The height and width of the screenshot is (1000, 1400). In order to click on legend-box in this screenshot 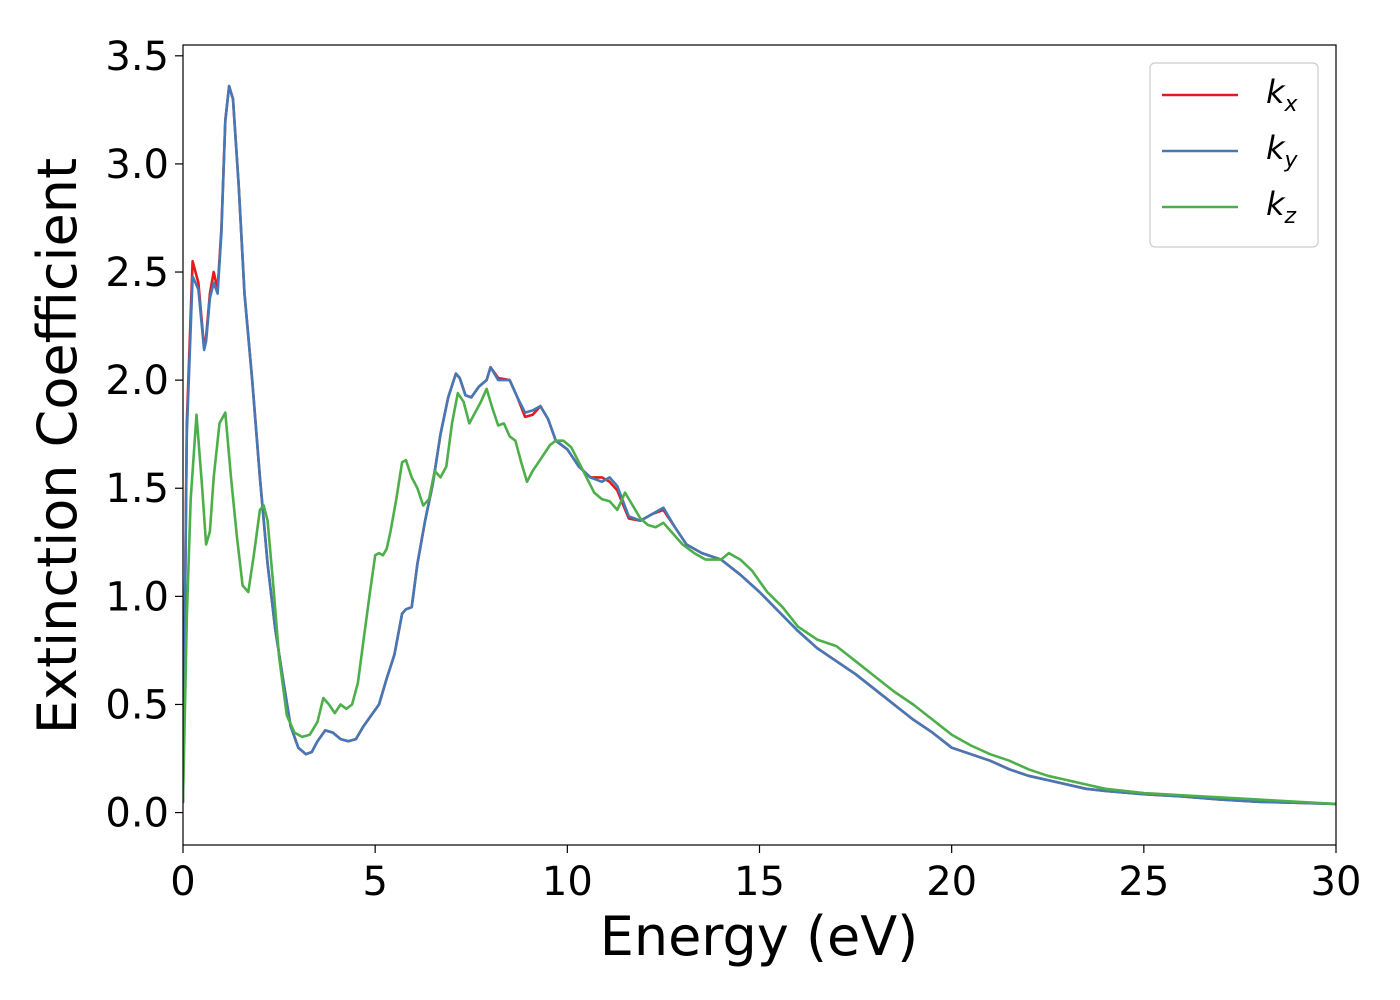, I will do `click(1234, 155)`.